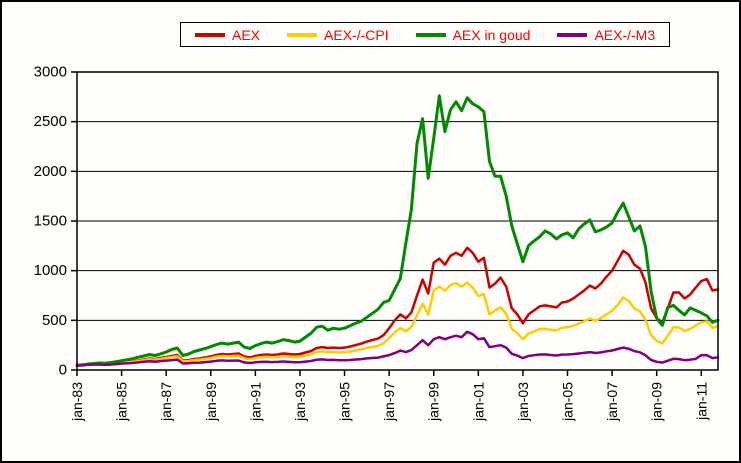  I want to click on legend: AEX AEX-/-CPI AEX in goud AEX-/-M3, so click(425, 34).